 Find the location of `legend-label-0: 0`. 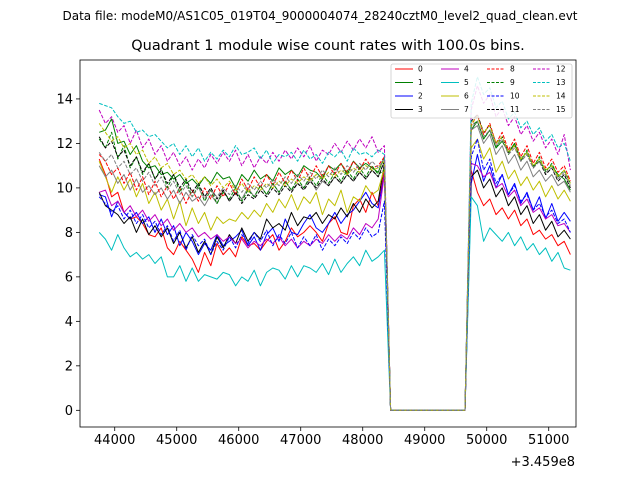

legend-label-0: 0 is located at coordinates (420, 69).